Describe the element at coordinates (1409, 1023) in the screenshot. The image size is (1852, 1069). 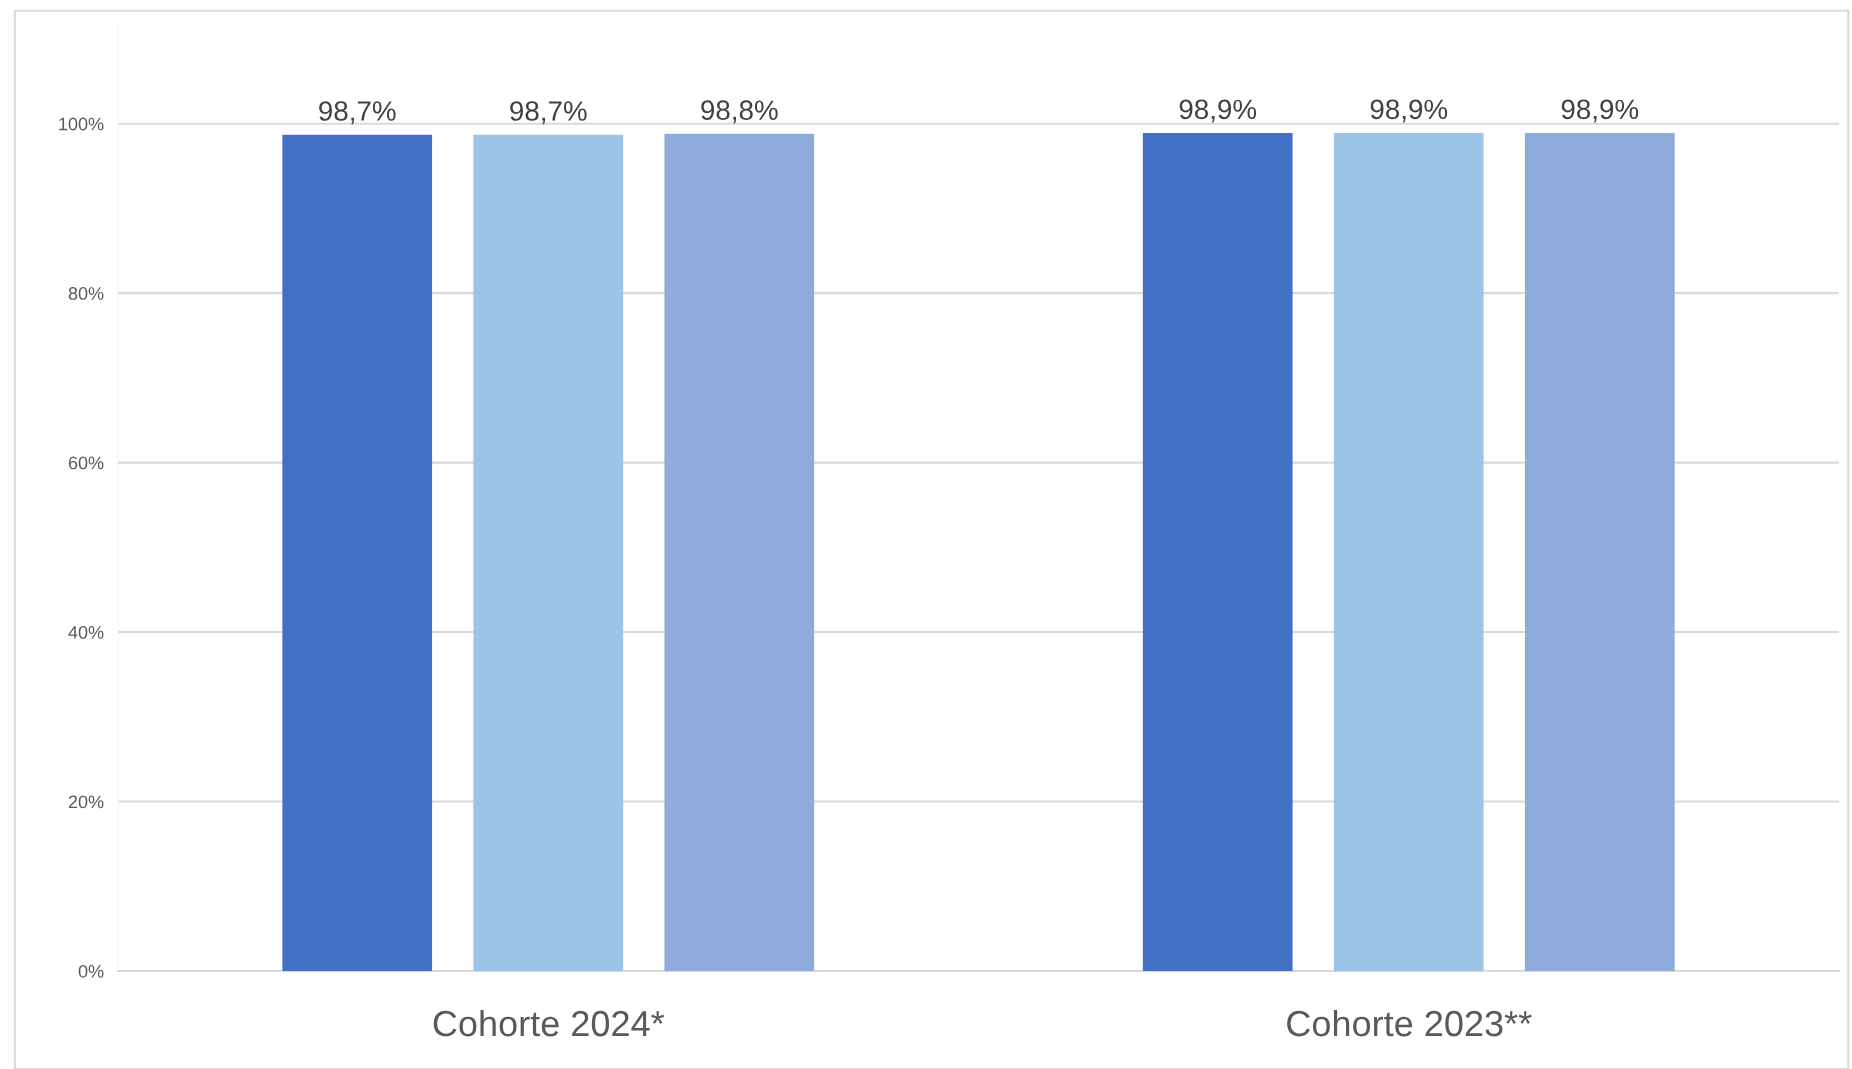
I see `x-tick-label: Cohorte 2023**` at that location.